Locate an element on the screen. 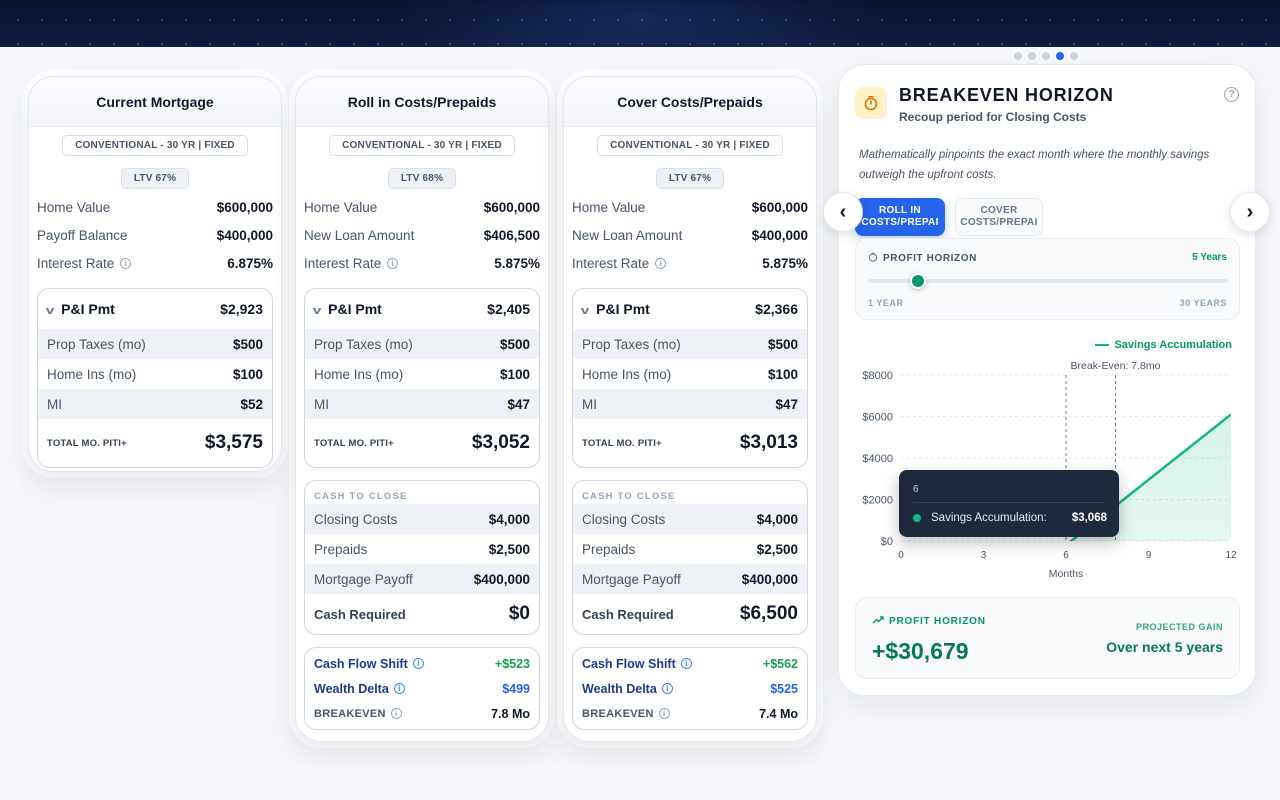  profit-horizon-slider is located at coordinates (1048, 281).